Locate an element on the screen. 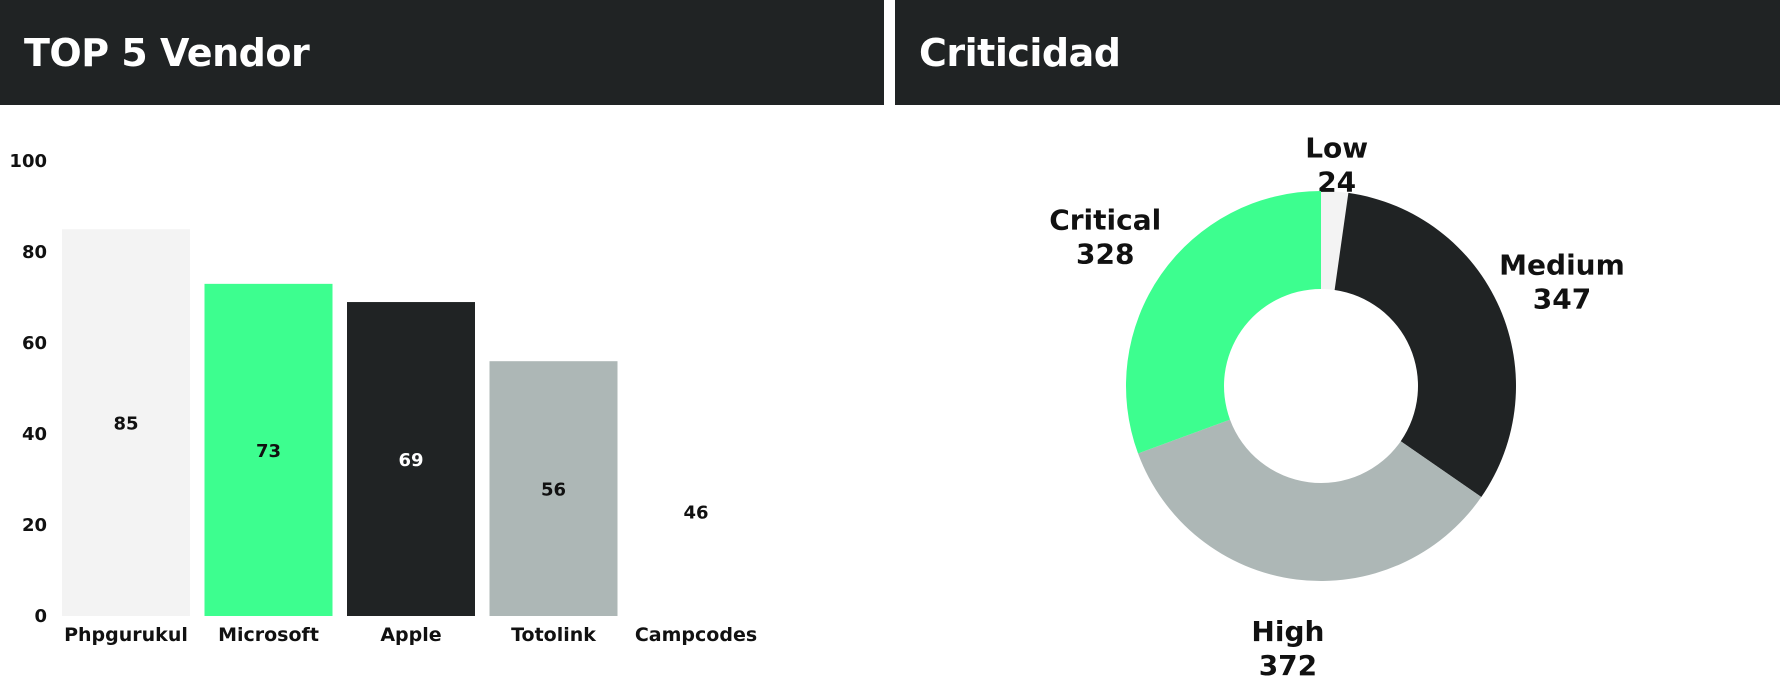 Image resolution: width=1780 pixels, height=680 pixels. x-category-label: Apple is located at coordinates (410, 635).